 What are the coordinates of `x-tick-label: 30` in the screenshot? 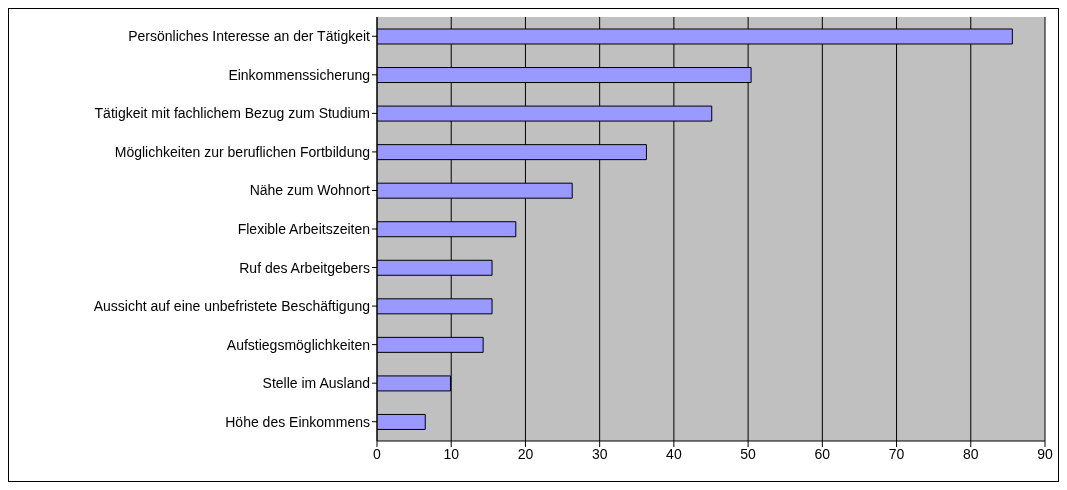 It's located at (599, 453).